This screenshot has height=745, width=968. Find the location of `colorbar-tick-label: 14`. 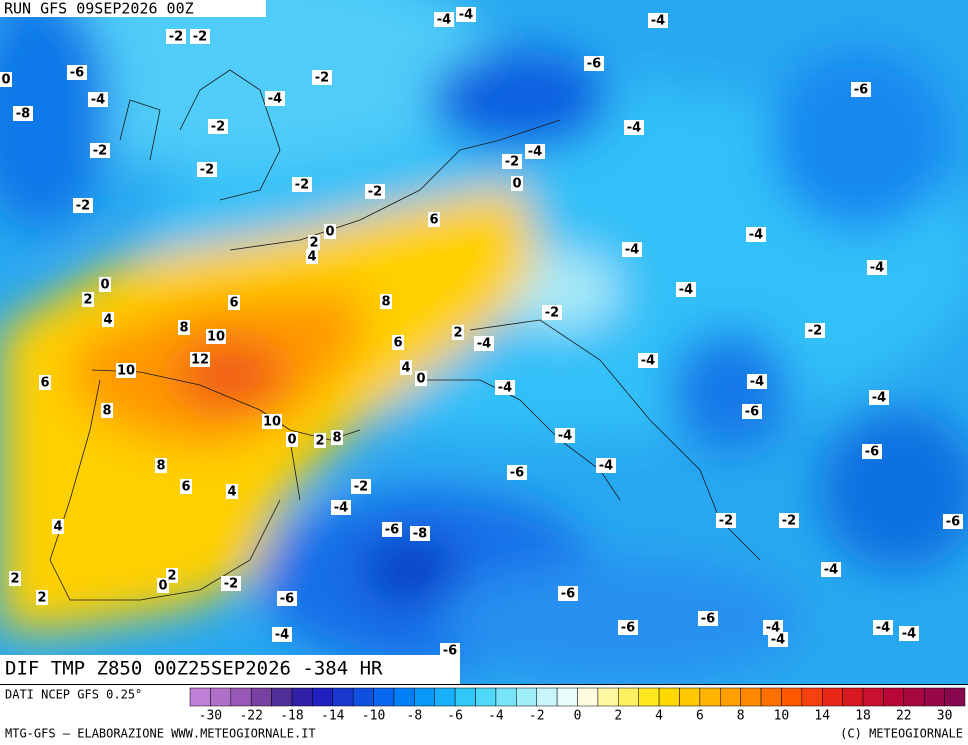

colorbar-tick-label: 14 is located at coordinates (822, 716).